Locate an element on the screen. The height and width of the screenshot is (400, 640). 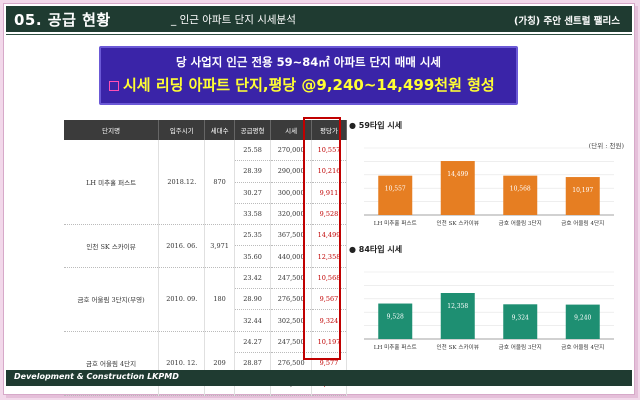
area-pyeong: 28.39 is located at coordinates (253, 171).